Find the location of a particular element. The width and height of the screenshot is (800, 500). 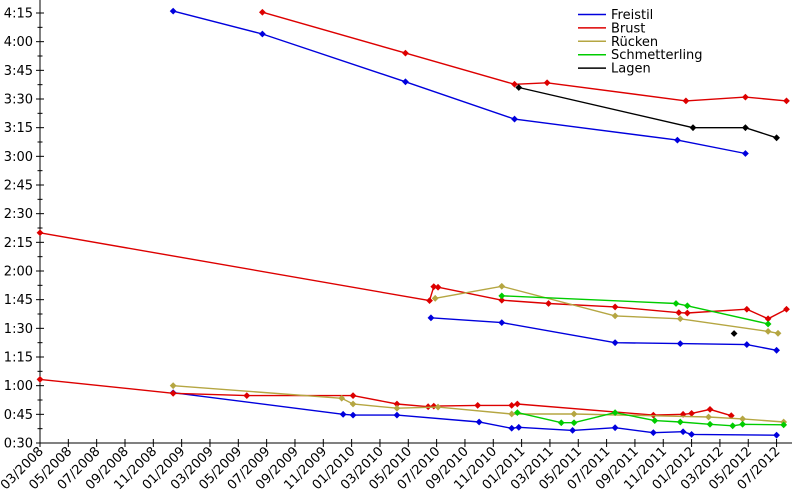

legend-label: Lagen is located at coordinates (631, 69).